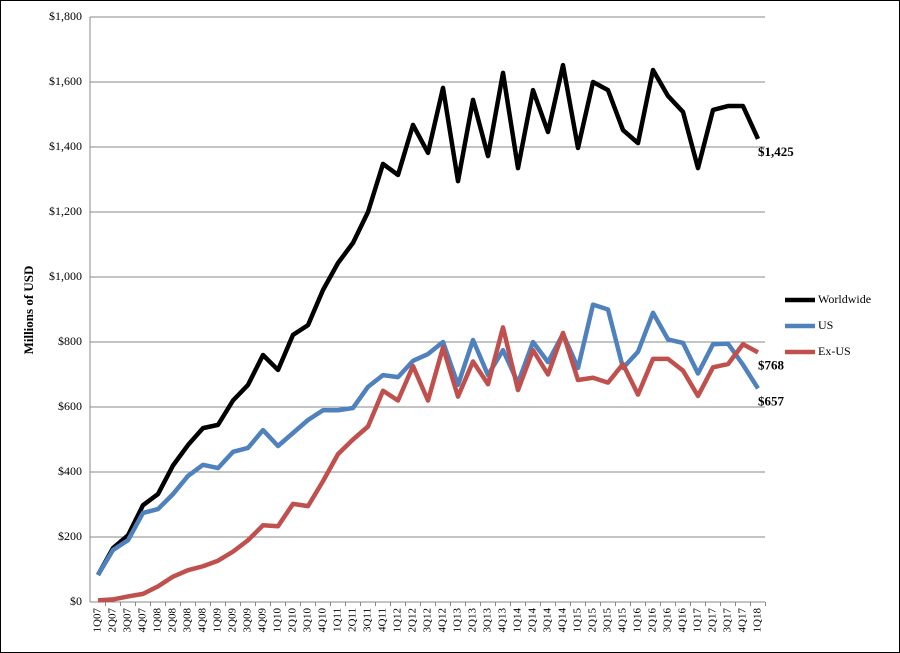 The width and height of the screenshot is (900, 653). Describe the element at coordinates (98, 620) in the screenshot. I see `x-tick-label: 1Q07` at that location.